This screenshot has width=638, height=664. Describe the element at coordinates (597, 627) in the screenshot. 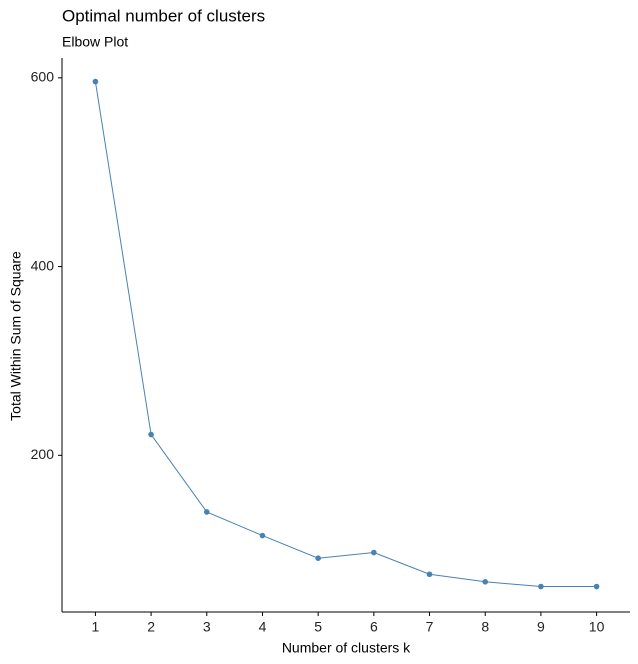

I see `x-tick-label: 10` at that location.